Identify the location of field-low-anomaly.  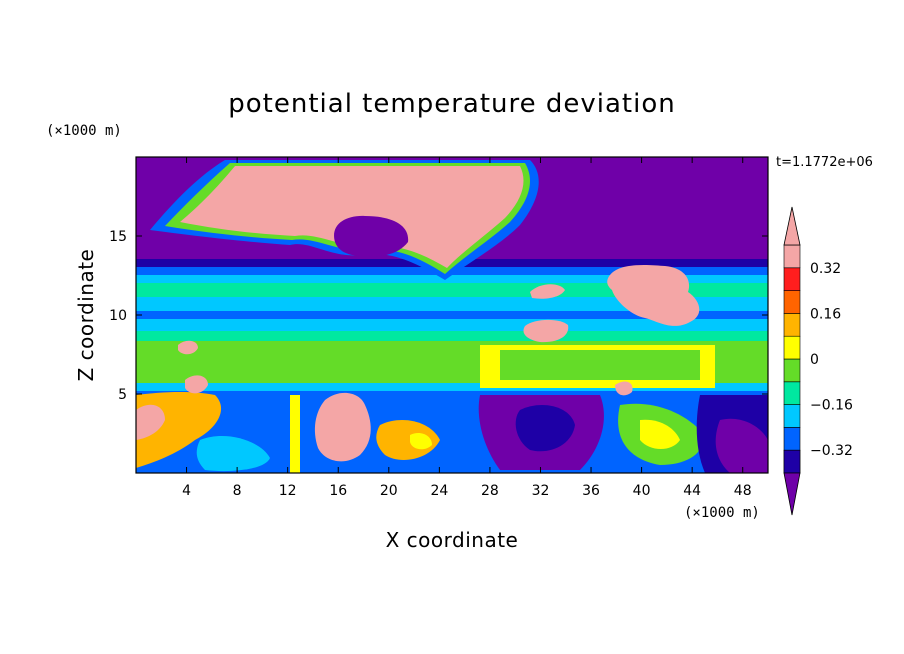
(150, 422).